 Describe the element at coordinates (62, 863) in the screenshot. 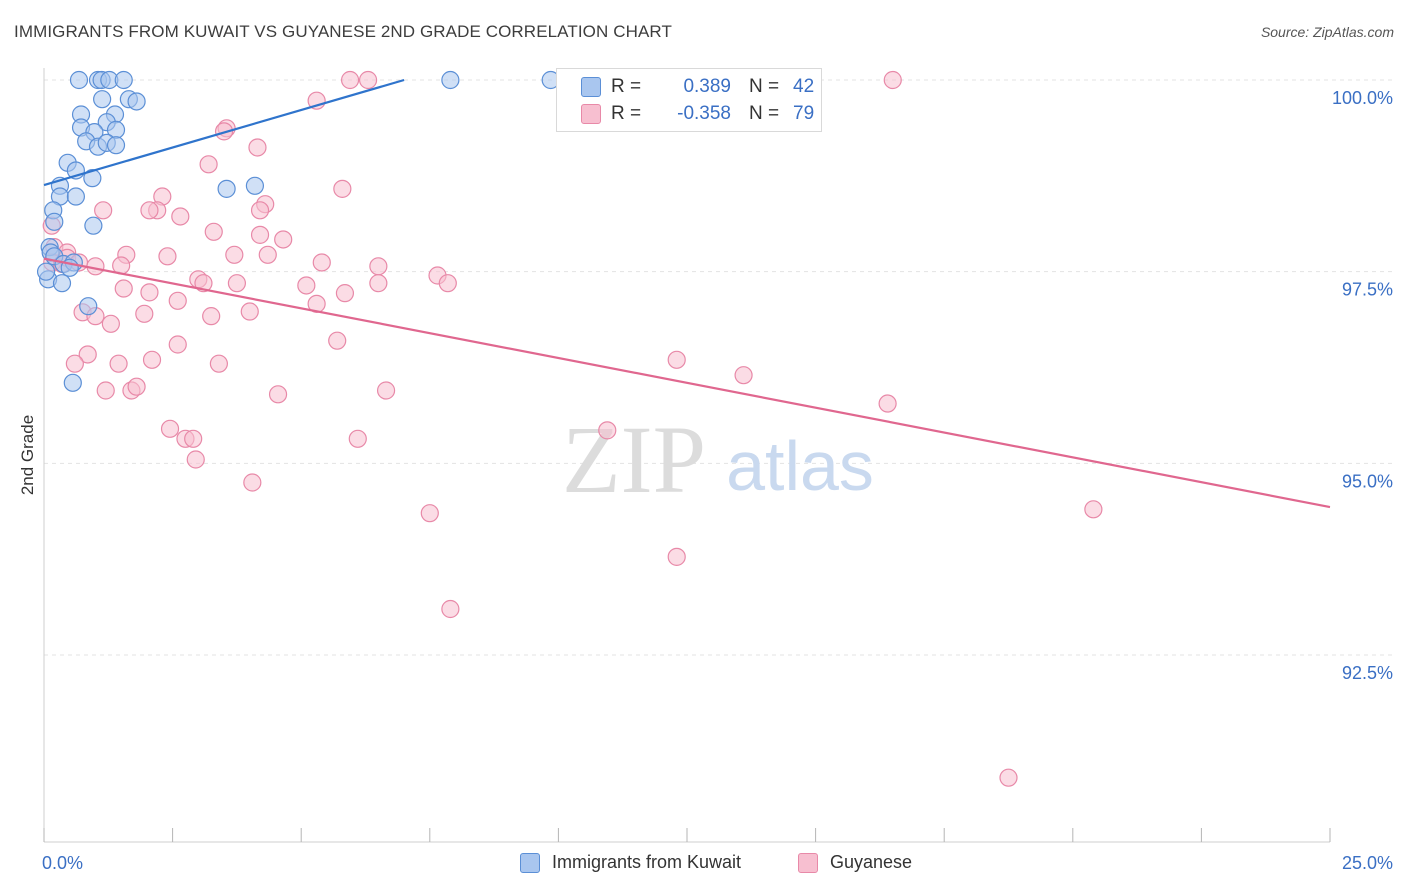

I see `x-tick-label: 0.0%` at that location.